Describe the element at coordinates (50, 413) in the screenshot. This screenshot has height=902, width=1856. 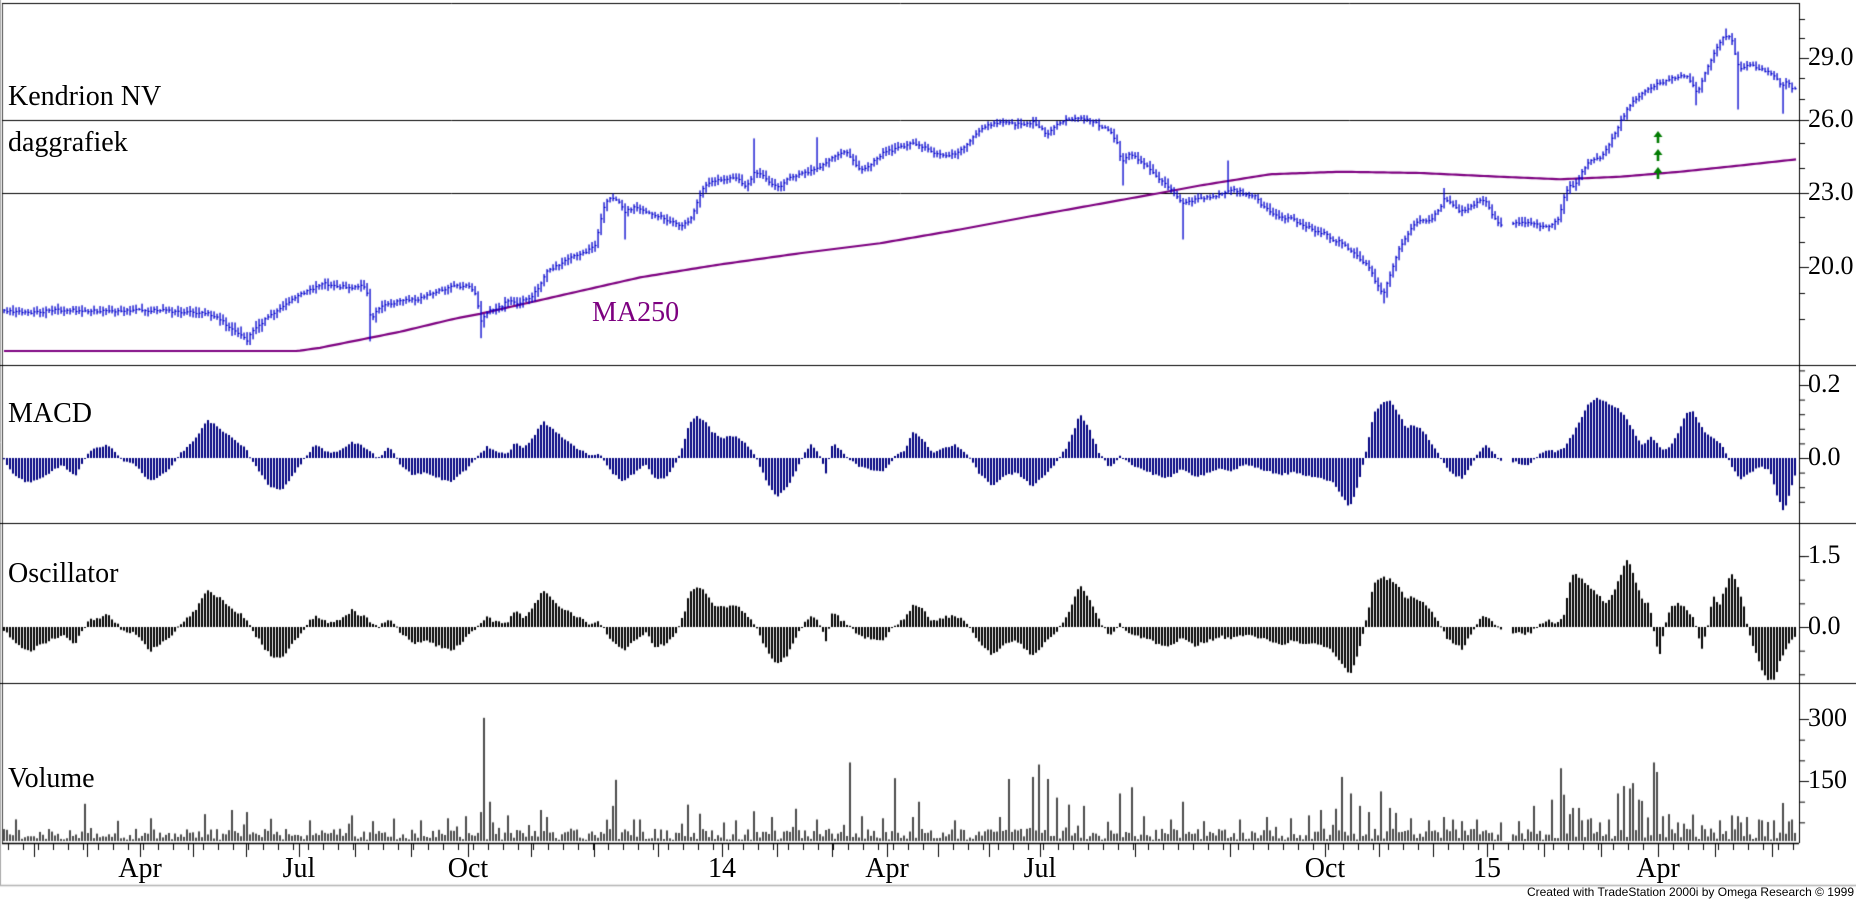
I see `macd-panel-label: MACD` at that location.